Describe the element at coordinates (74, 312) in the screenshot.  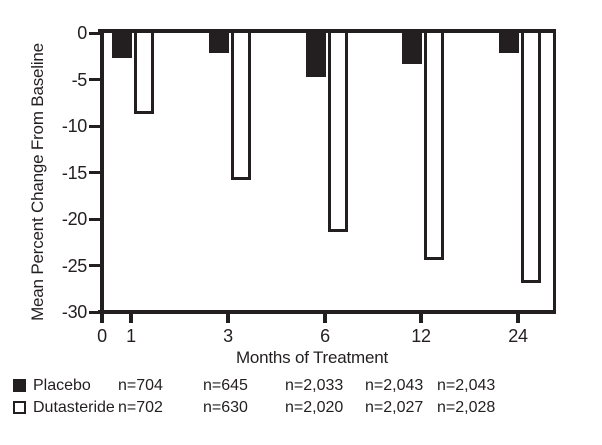
I see `y-tick-label: -30` at that location.